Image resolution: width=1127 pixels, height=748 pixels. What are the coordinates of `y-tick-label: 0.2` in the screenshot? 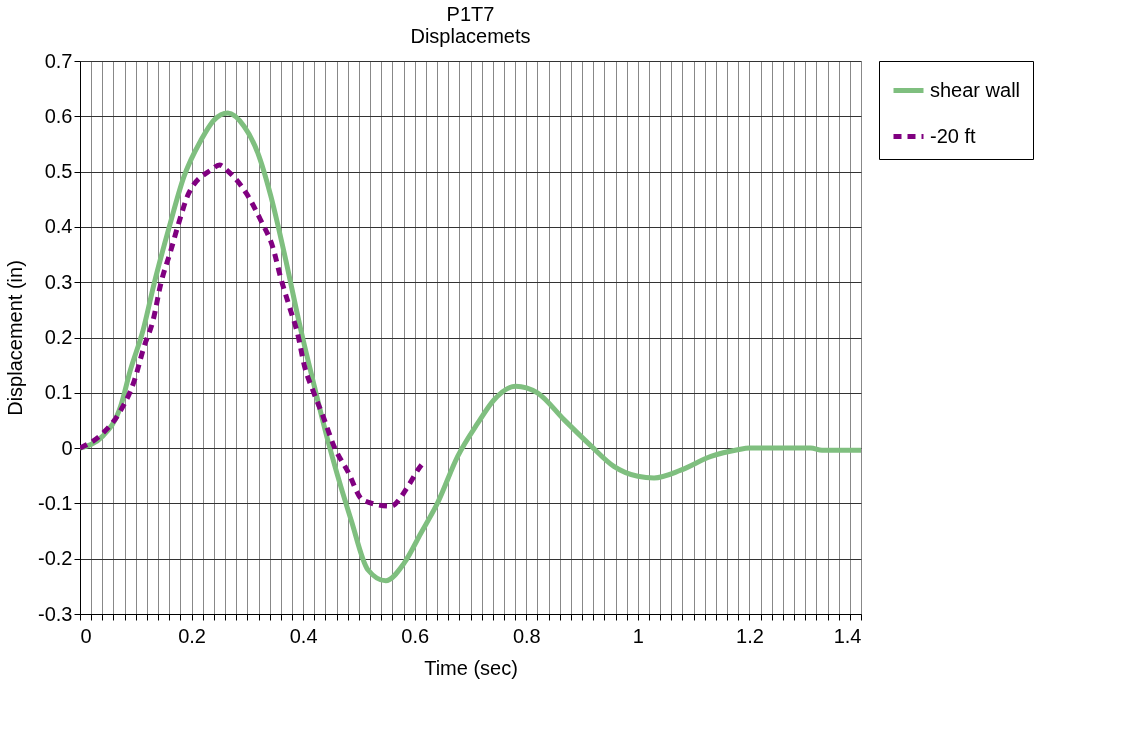 It's located at (58, 337).